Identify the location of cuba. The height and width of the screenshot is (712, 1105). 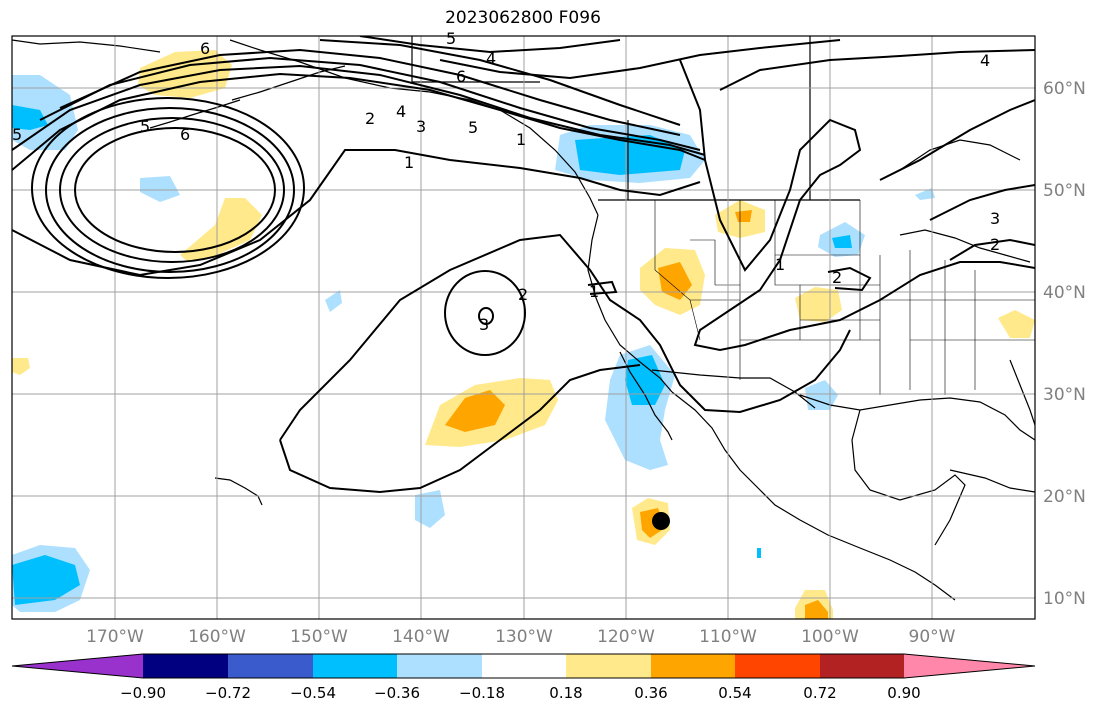
(992, 481).